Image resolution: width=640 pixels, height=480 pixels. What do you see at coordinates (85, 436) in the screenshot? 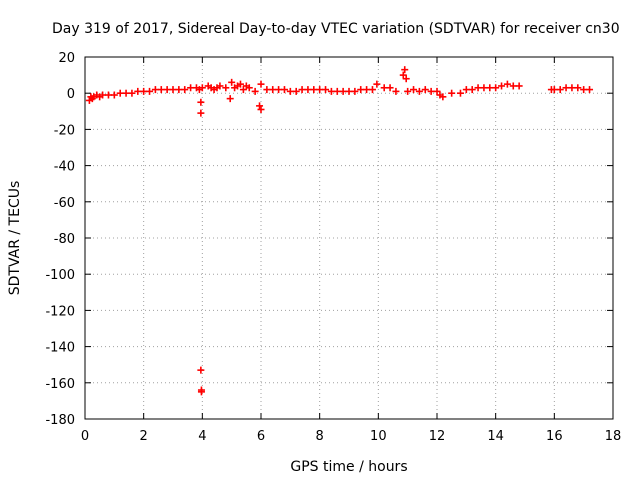
I see `x-tick-label: 0` at bounding box center [85, 436].